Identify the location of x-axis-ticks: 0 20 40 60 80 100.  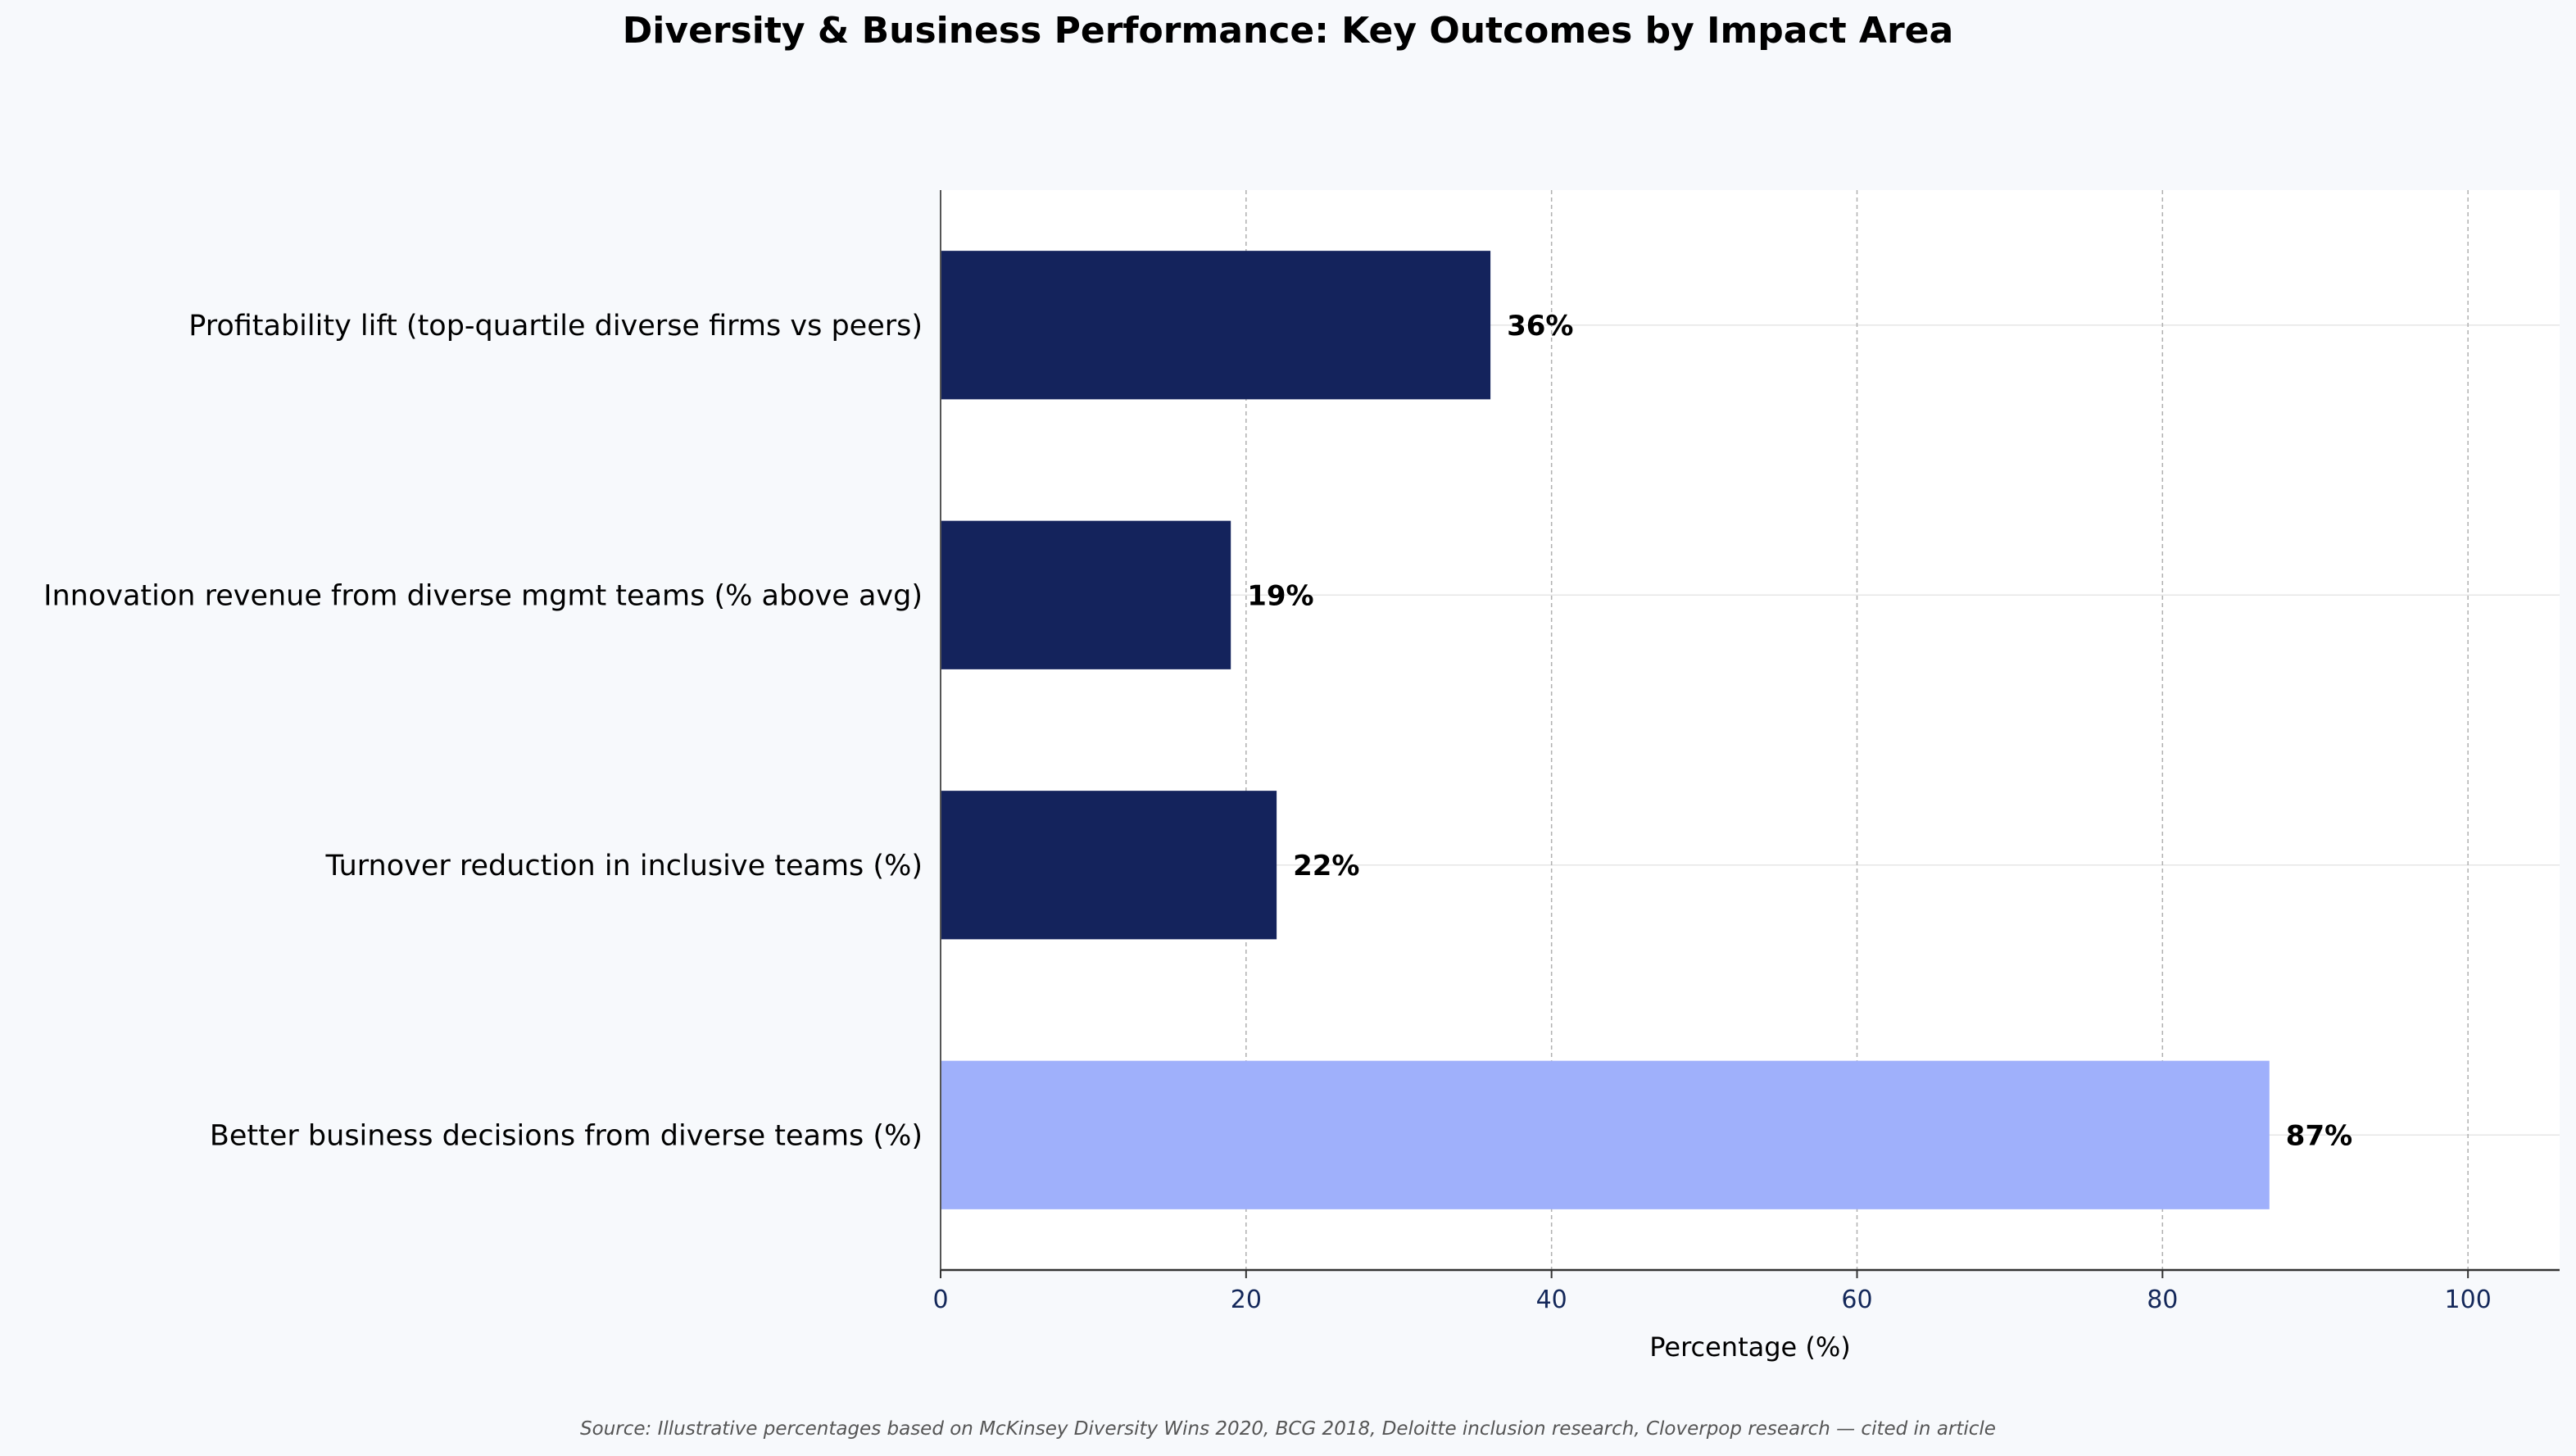
(1712, 1292).